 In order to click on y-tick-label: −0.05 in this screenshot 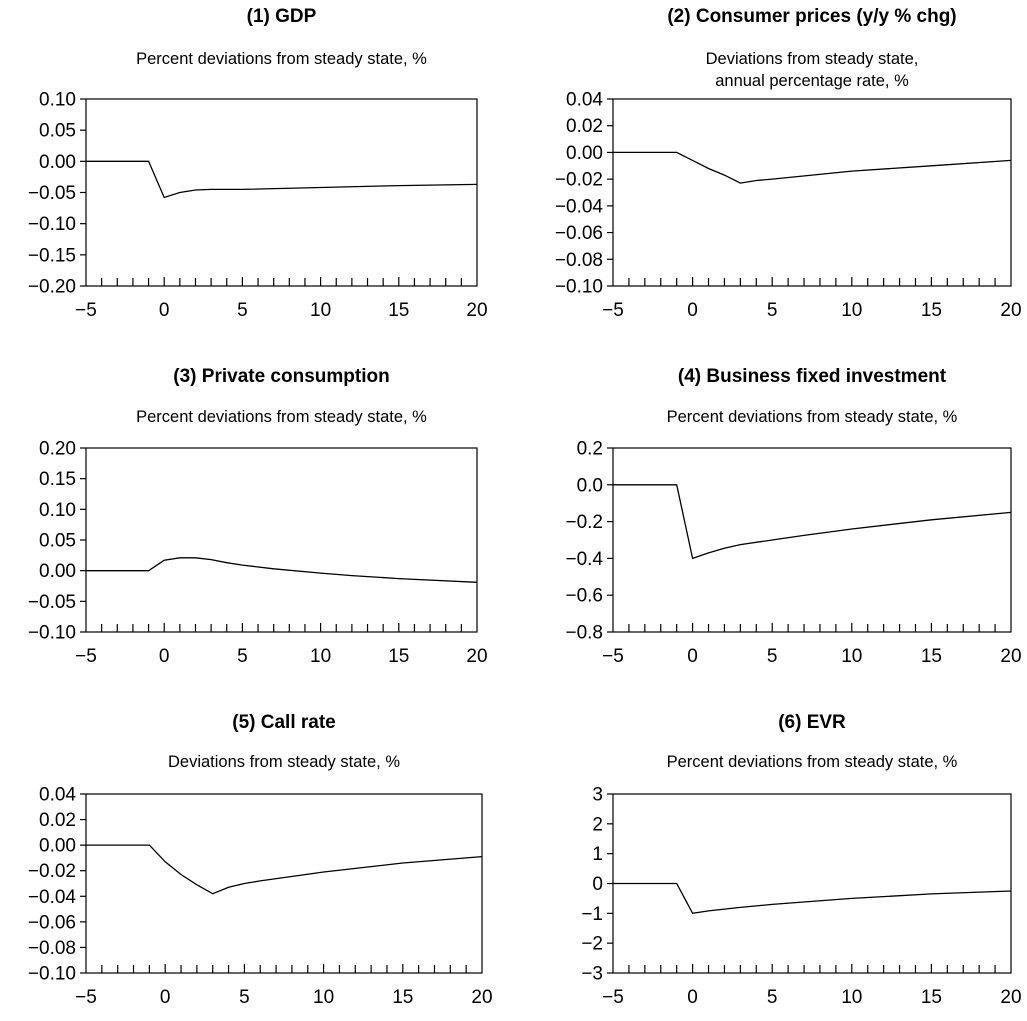, I will do `click(52, 602)`.